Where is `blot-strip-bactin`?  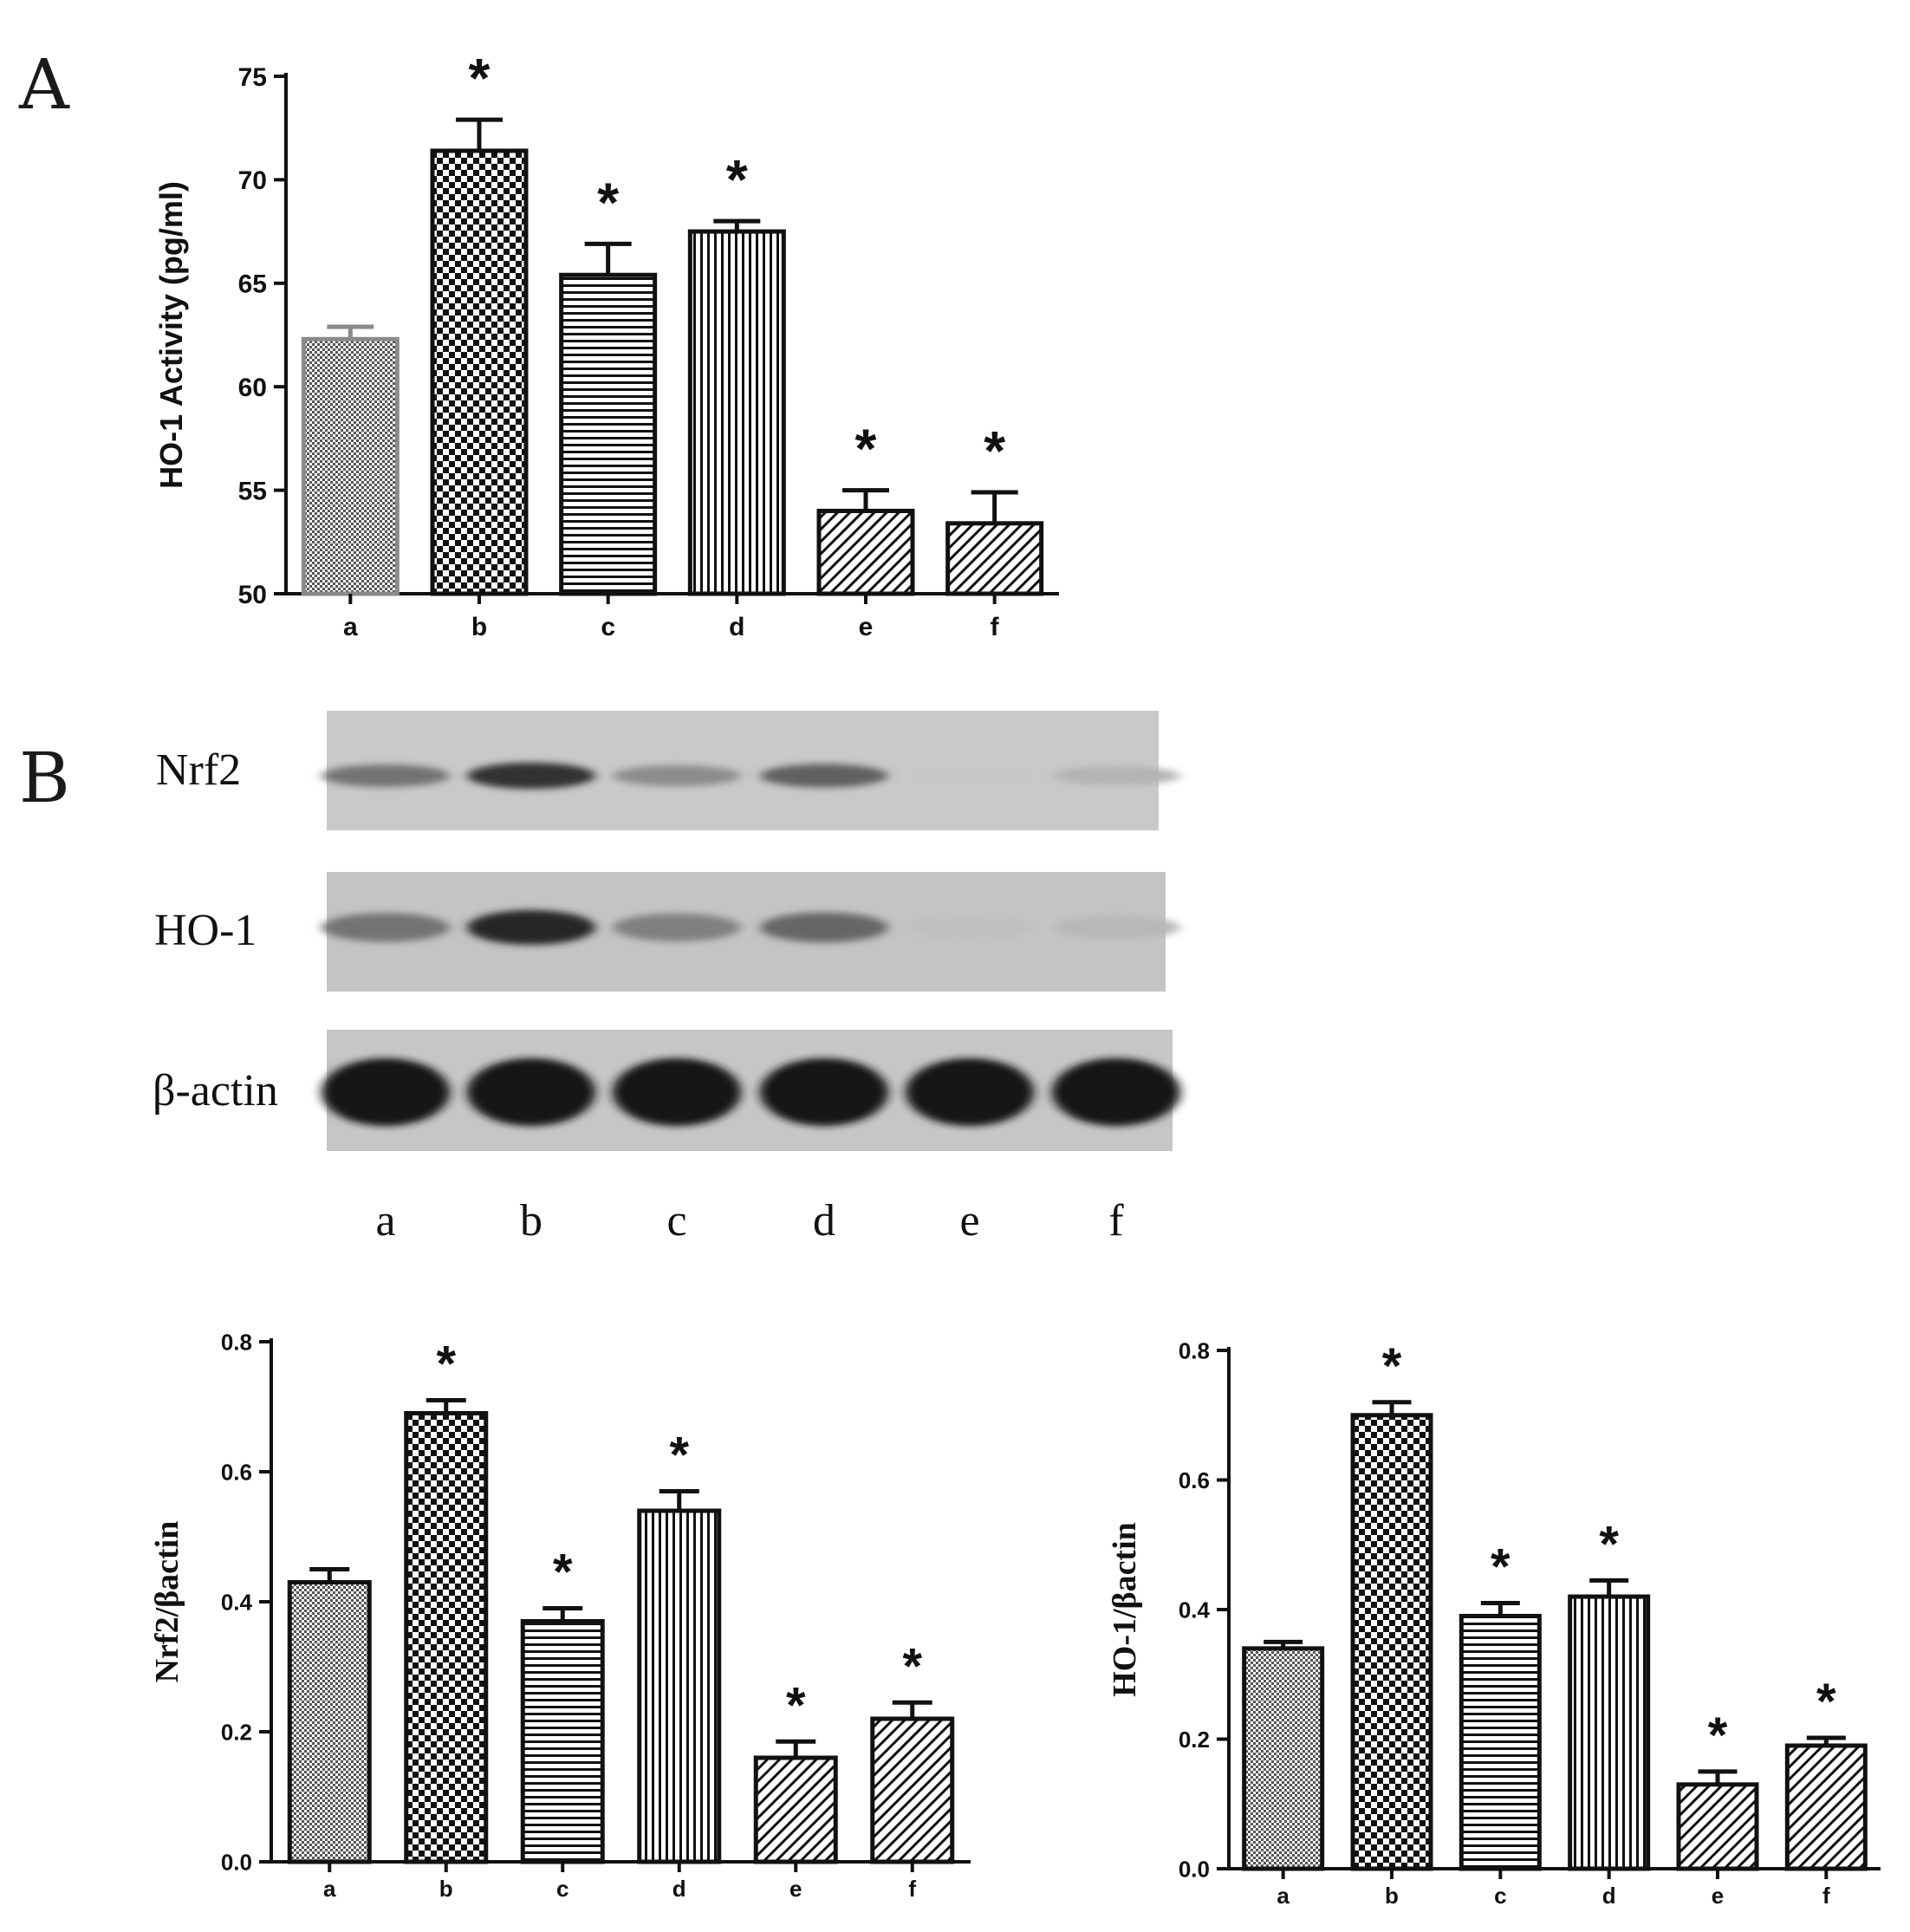 blot-strip-bactin is located at coordinates (750, 1090).